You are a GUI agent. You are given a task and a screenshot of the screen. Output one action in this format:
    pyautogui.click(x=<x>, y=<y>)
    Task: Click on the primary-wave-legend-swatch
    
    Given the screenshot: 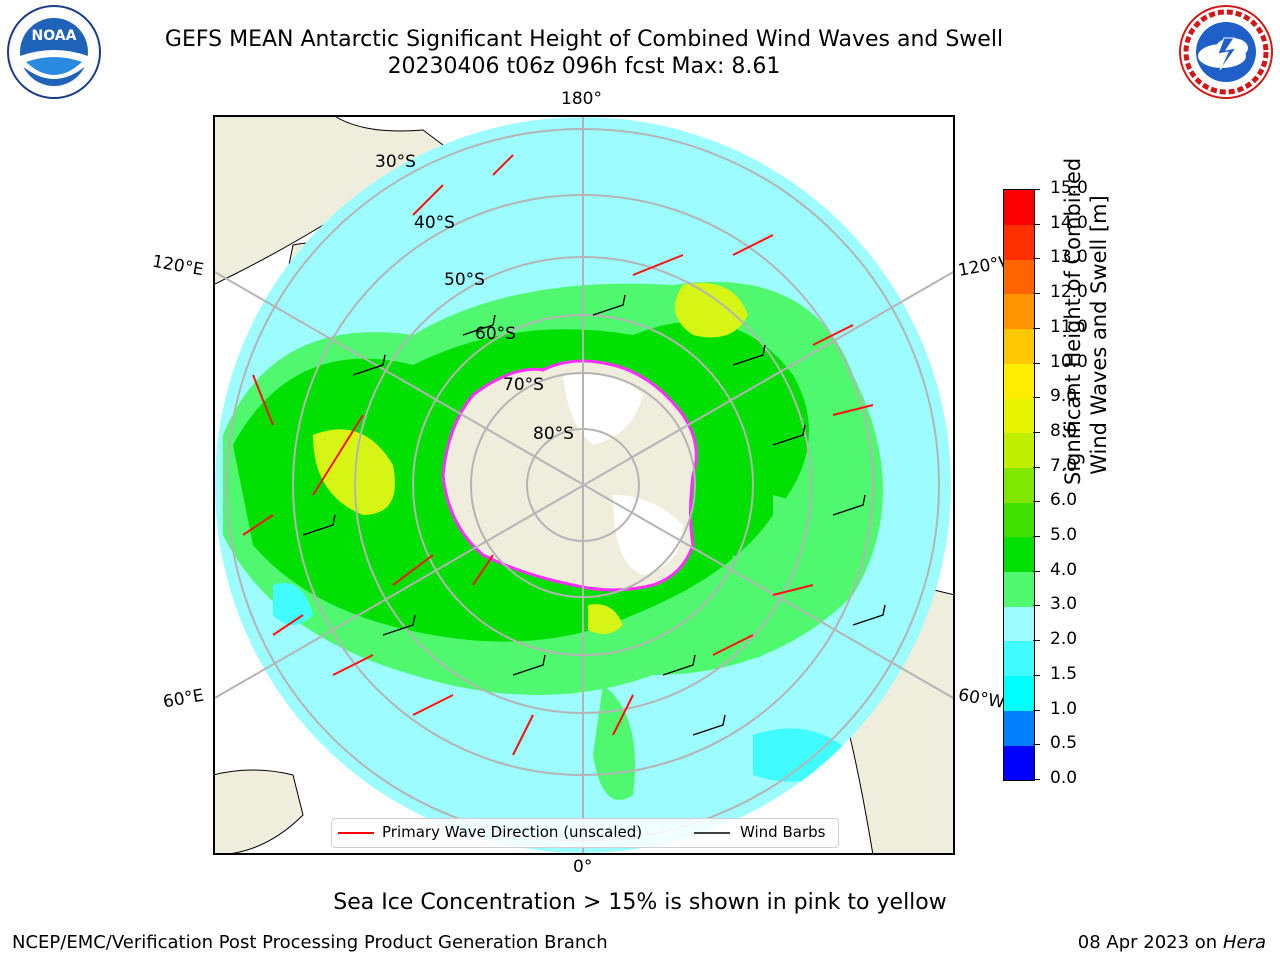 What is the action you would take?
    pyautogui.click(x=356, y=833)
    